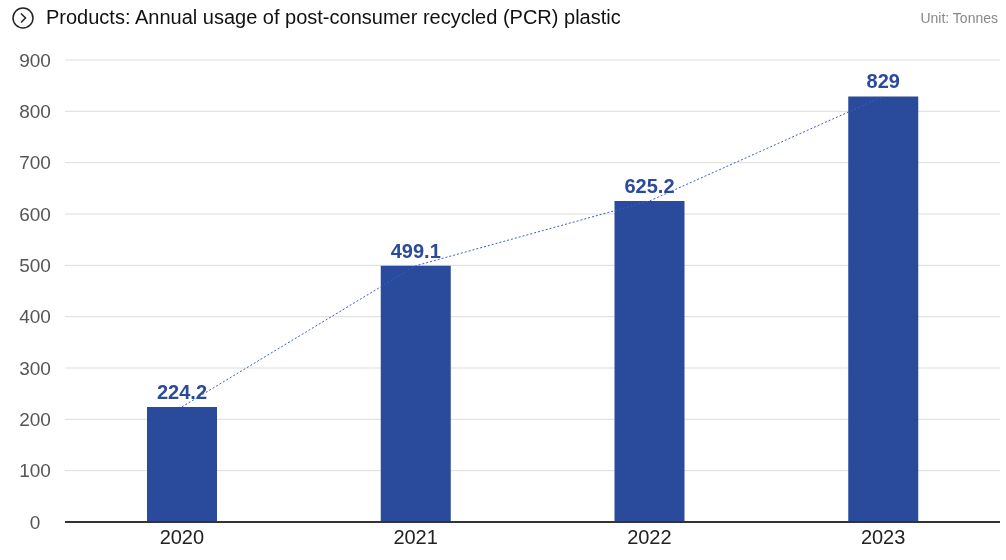 This screenshot has width=1006, height=560. Describe the element at coordinates (35, 112) in the screenshot. I see `y-tick-label: 800` at that location.